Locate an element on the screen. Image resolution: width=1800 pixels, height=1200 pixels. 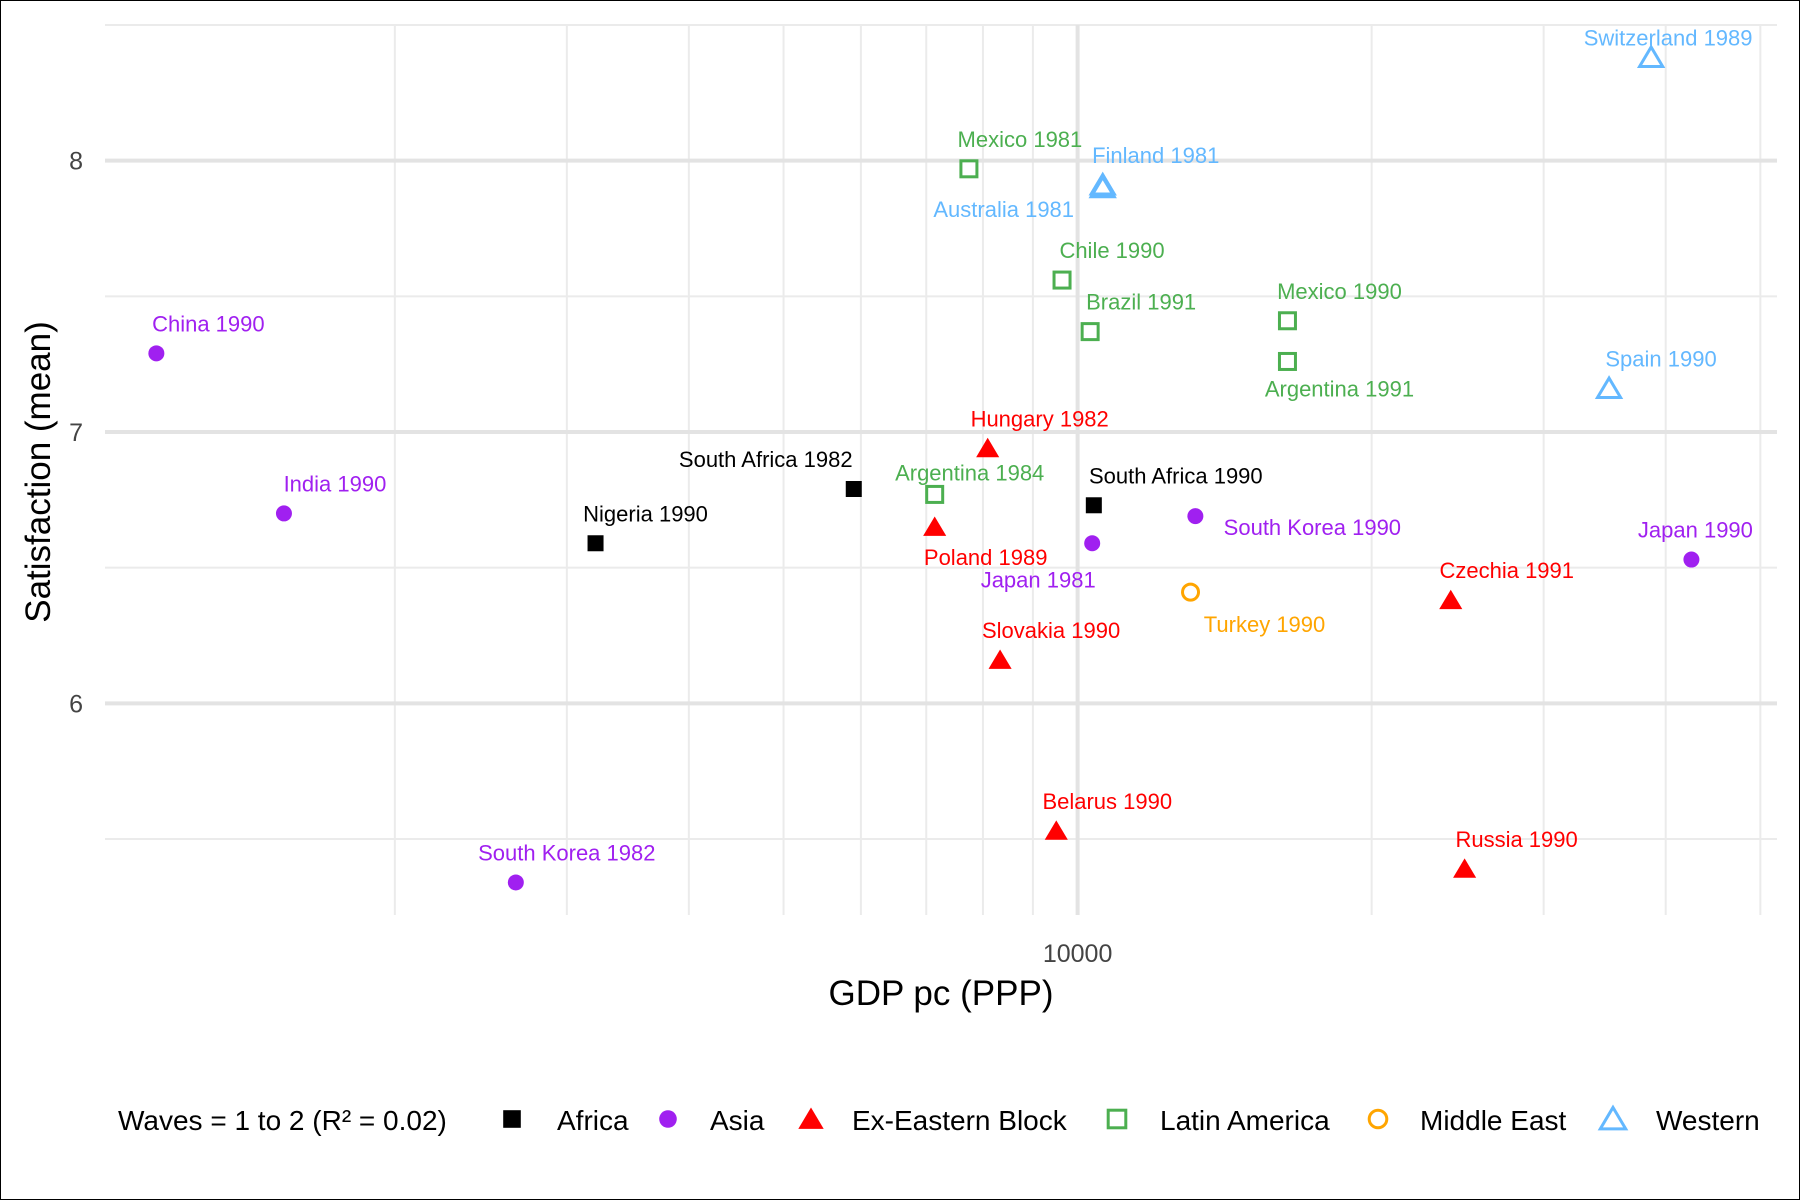
point-label-south-africa-1982: South Africa 1982 is located at coordinates (766, 459).